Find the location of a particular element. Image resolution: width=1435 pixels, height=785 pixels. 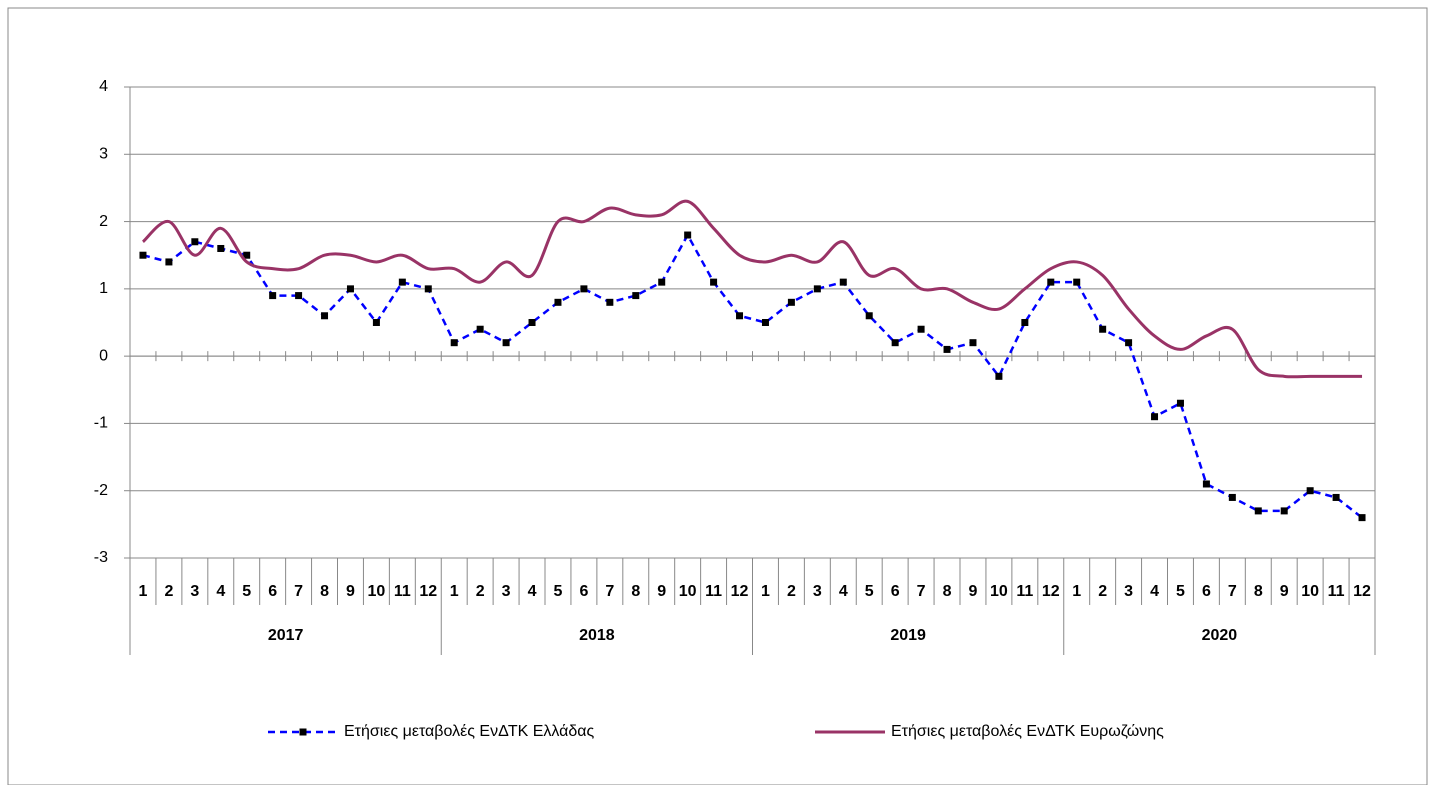

y-tick-label: 4 is located at coordinates (103, 86).